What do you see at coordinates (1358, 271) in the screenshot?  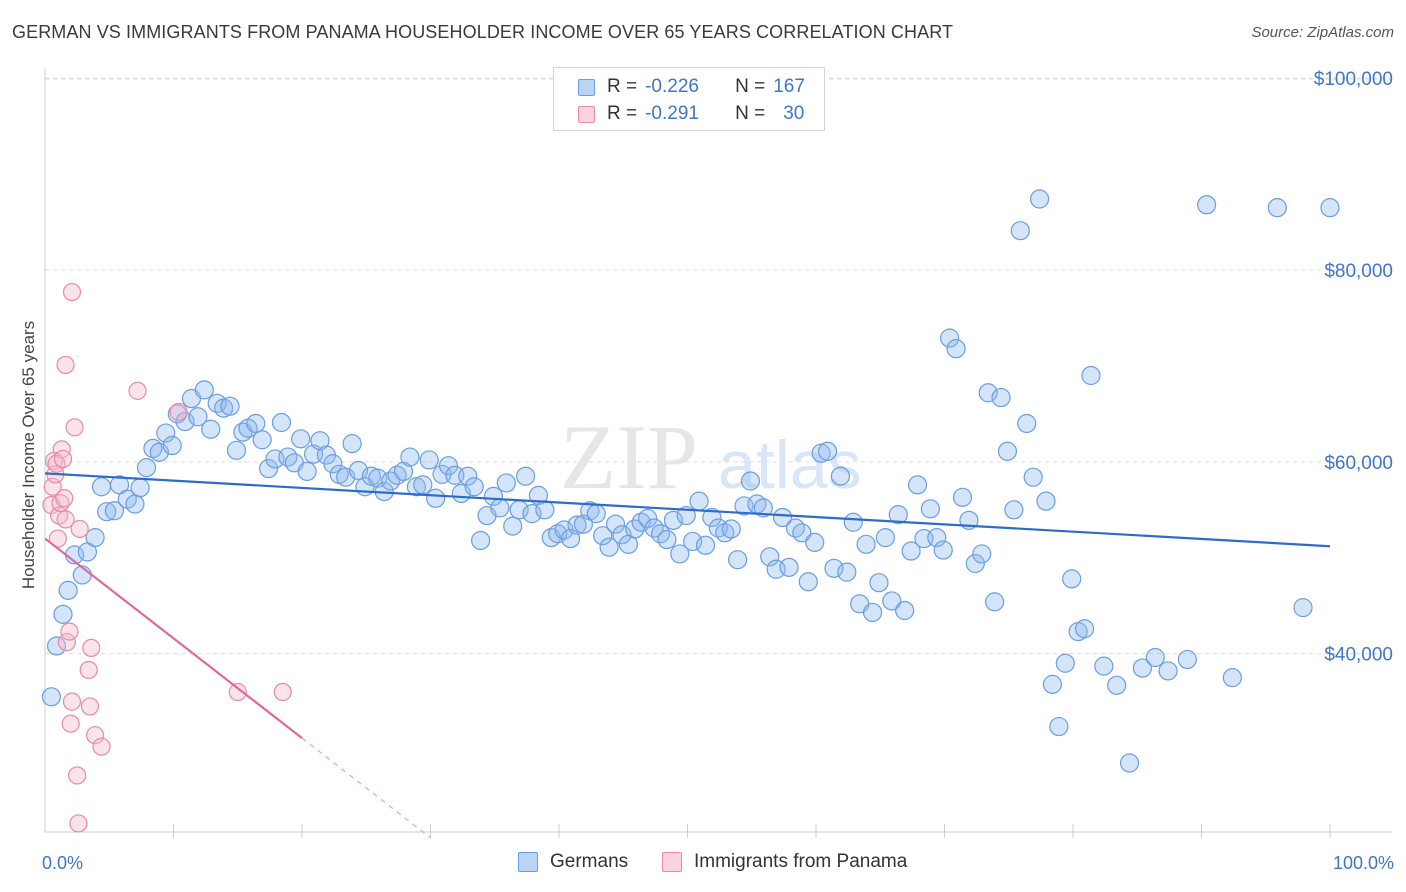 I see `y-tick-label: $80,000` at bounding box center [1358, 271].